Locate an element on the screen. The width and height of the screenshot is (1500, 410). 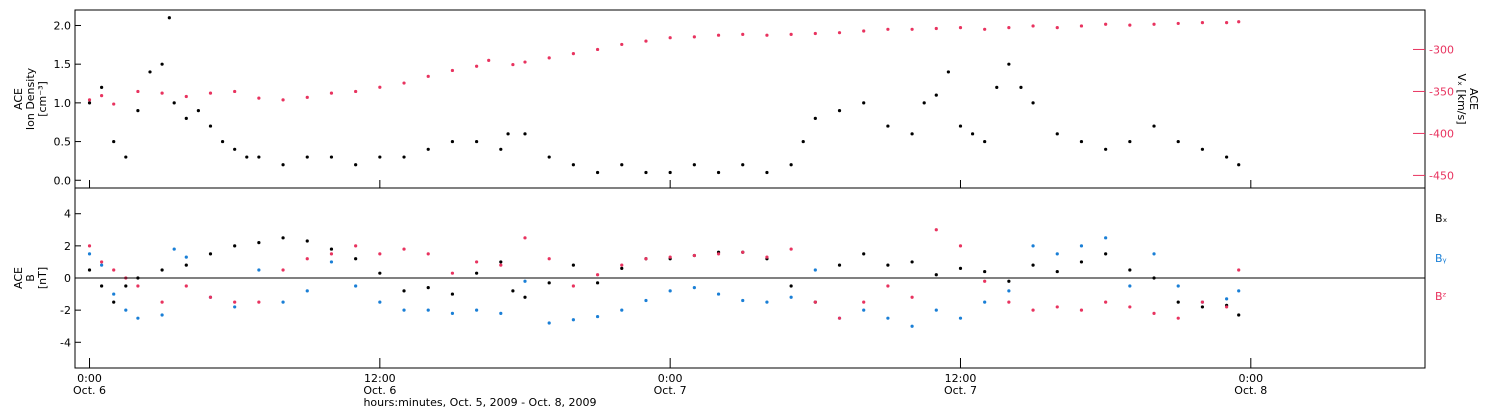
time-axis-tick-date: Oct. 7 is located at coordinates (960, 390).